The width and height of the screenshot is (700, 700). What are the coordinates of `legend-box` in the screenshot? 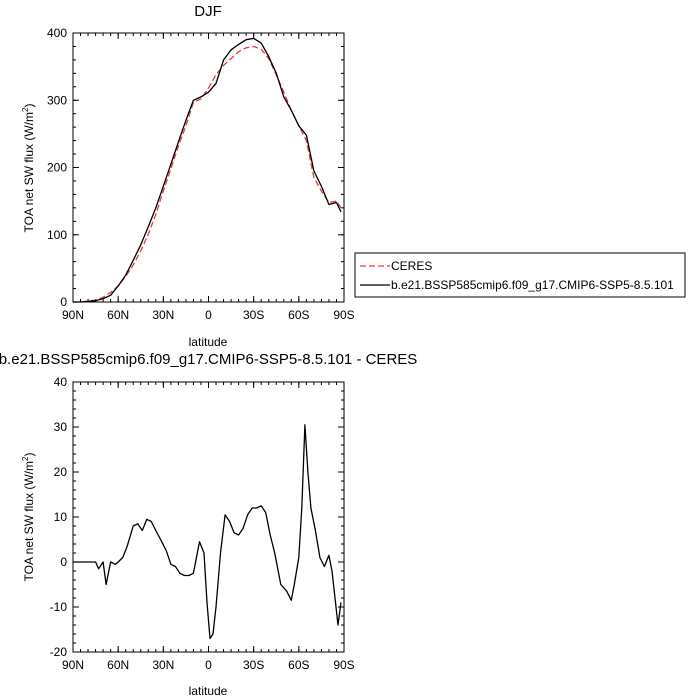 It's located at (520, 275).